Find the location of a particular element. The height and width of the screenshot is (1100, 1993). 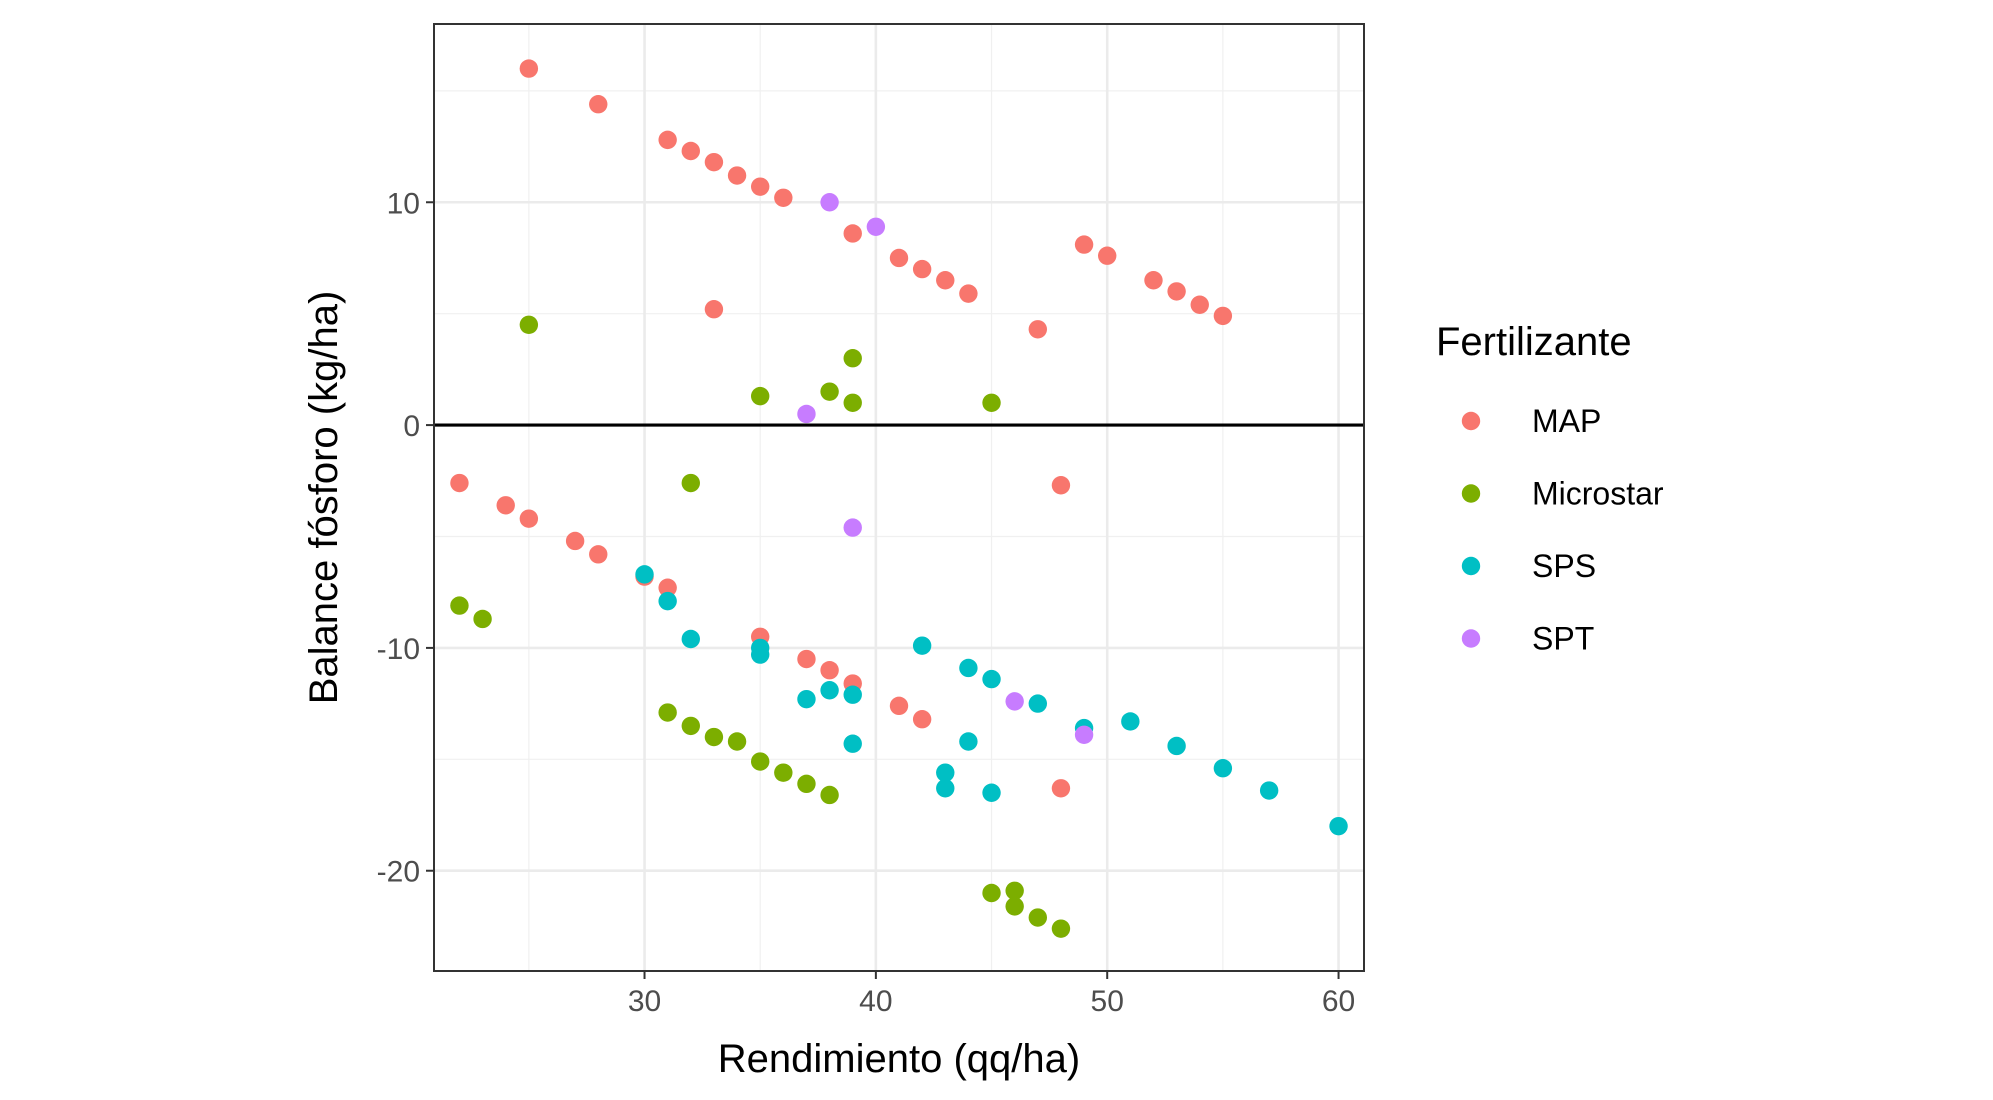

legend-key-sps is located at coordinates (1471, 566).